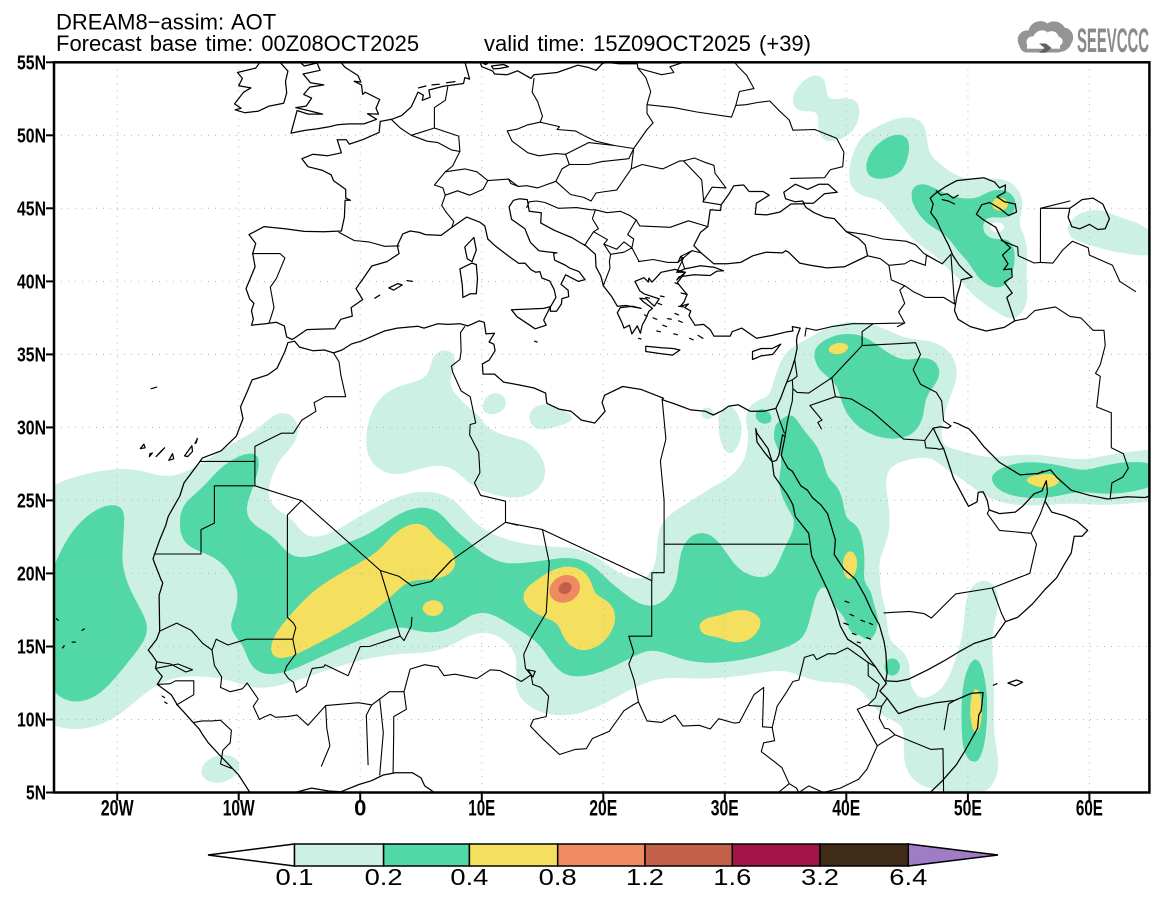  Describe the element at coordinates (31, 209) in the screenshot. I see `svg-text: 45N` at that location.